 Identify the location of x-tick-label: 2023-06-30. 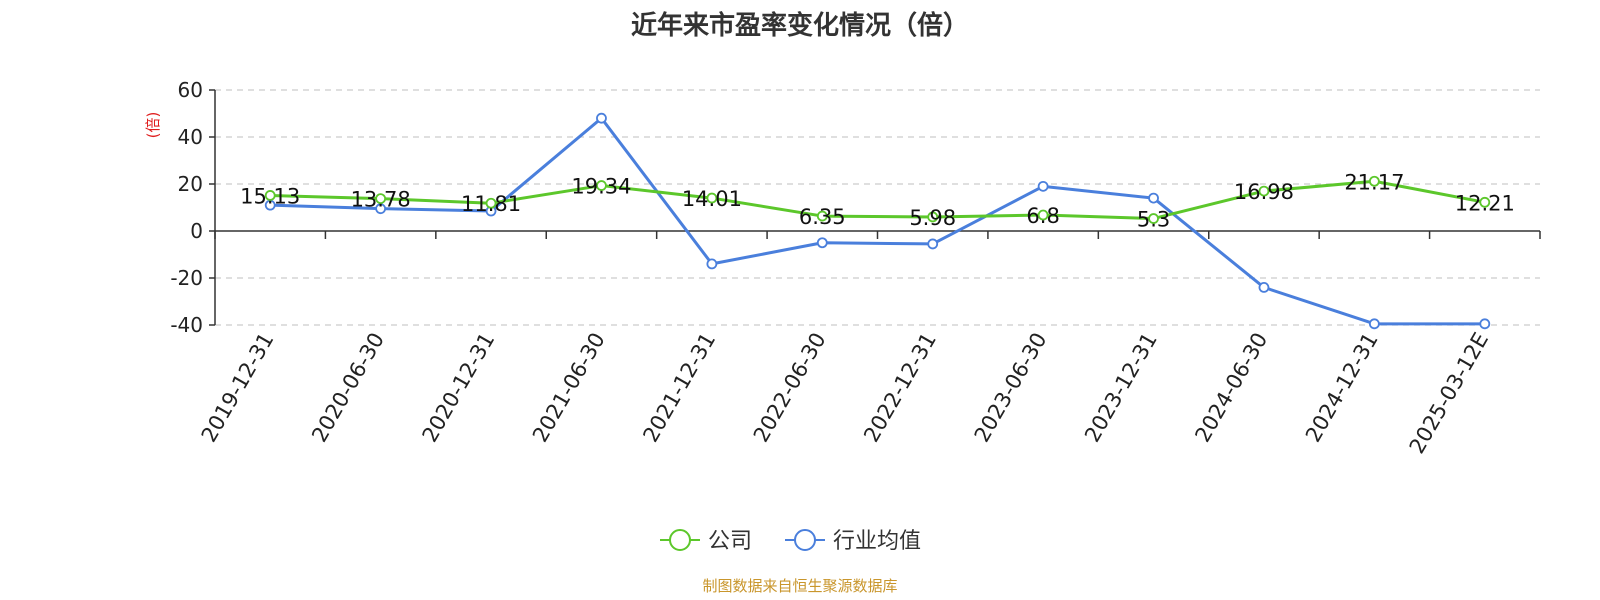
(1011, 388).